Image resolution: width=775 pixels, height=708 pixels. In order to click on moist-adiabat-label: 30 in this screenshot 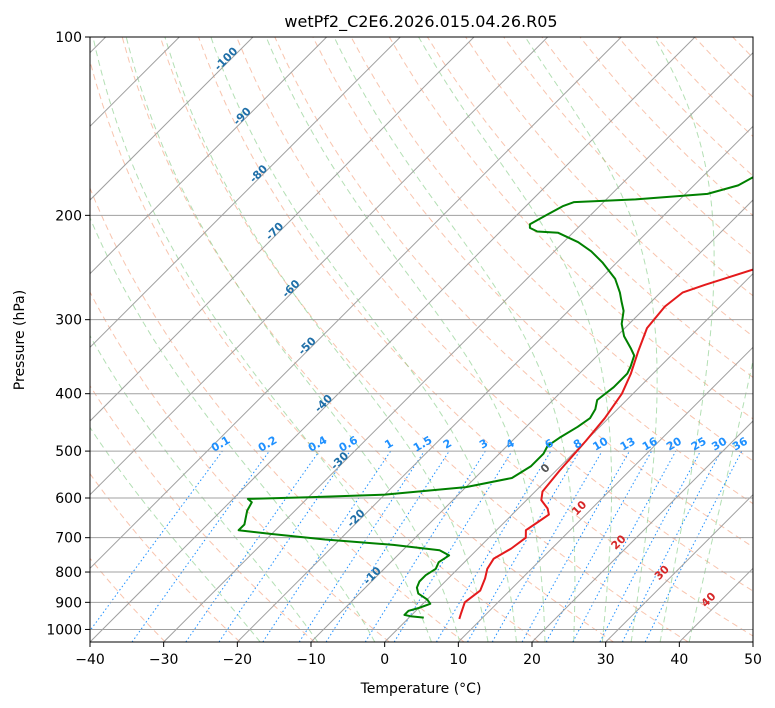, I will do `click(662, 572)`.